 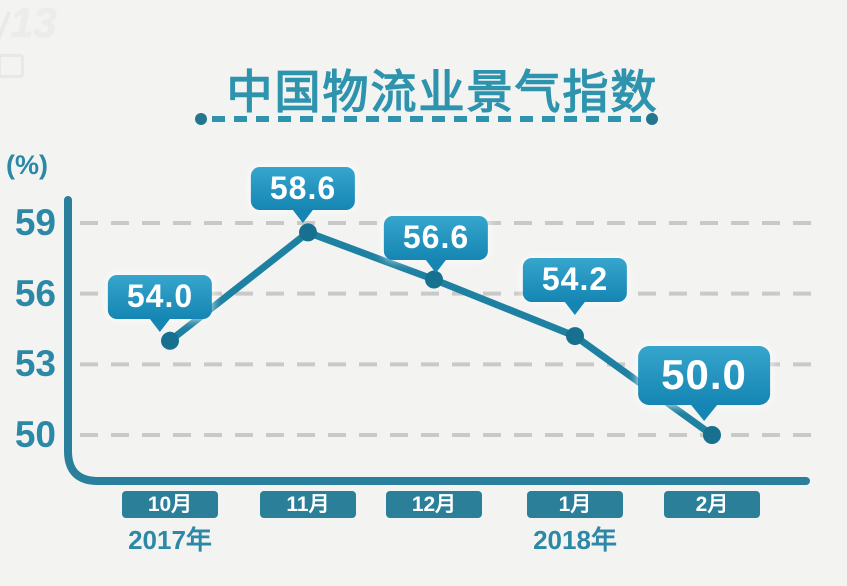 I want to click on title-underline, so click(x=426, y=119).